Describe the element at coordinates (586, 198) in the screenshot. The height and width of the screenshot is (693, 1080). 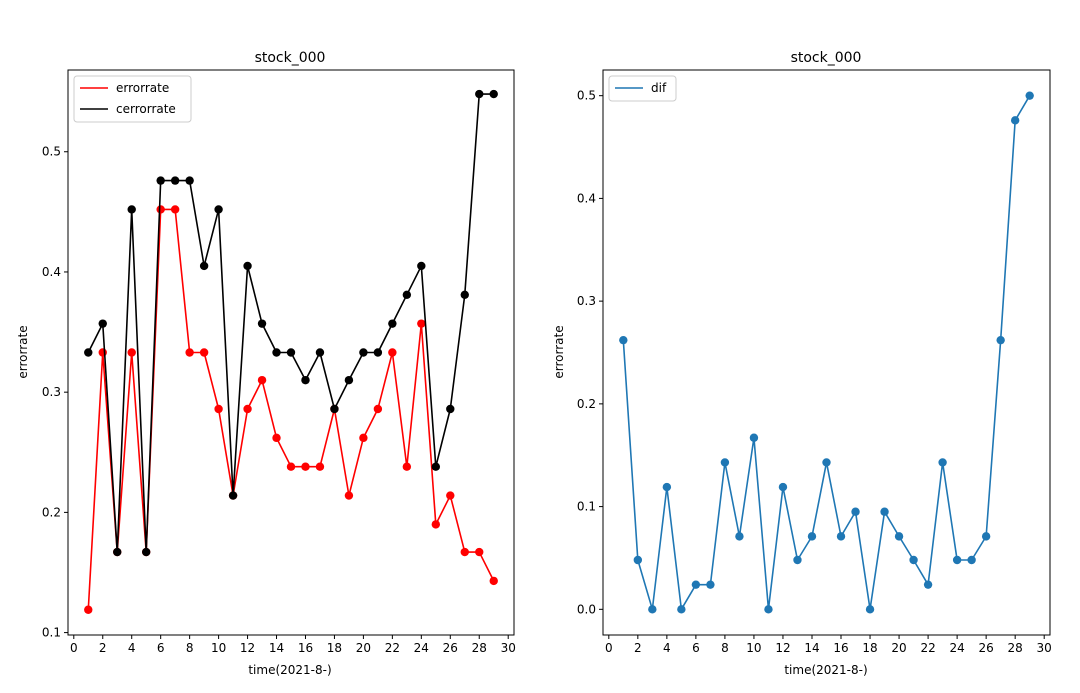
I see `right-y-tick-label: 0.4` at that location.